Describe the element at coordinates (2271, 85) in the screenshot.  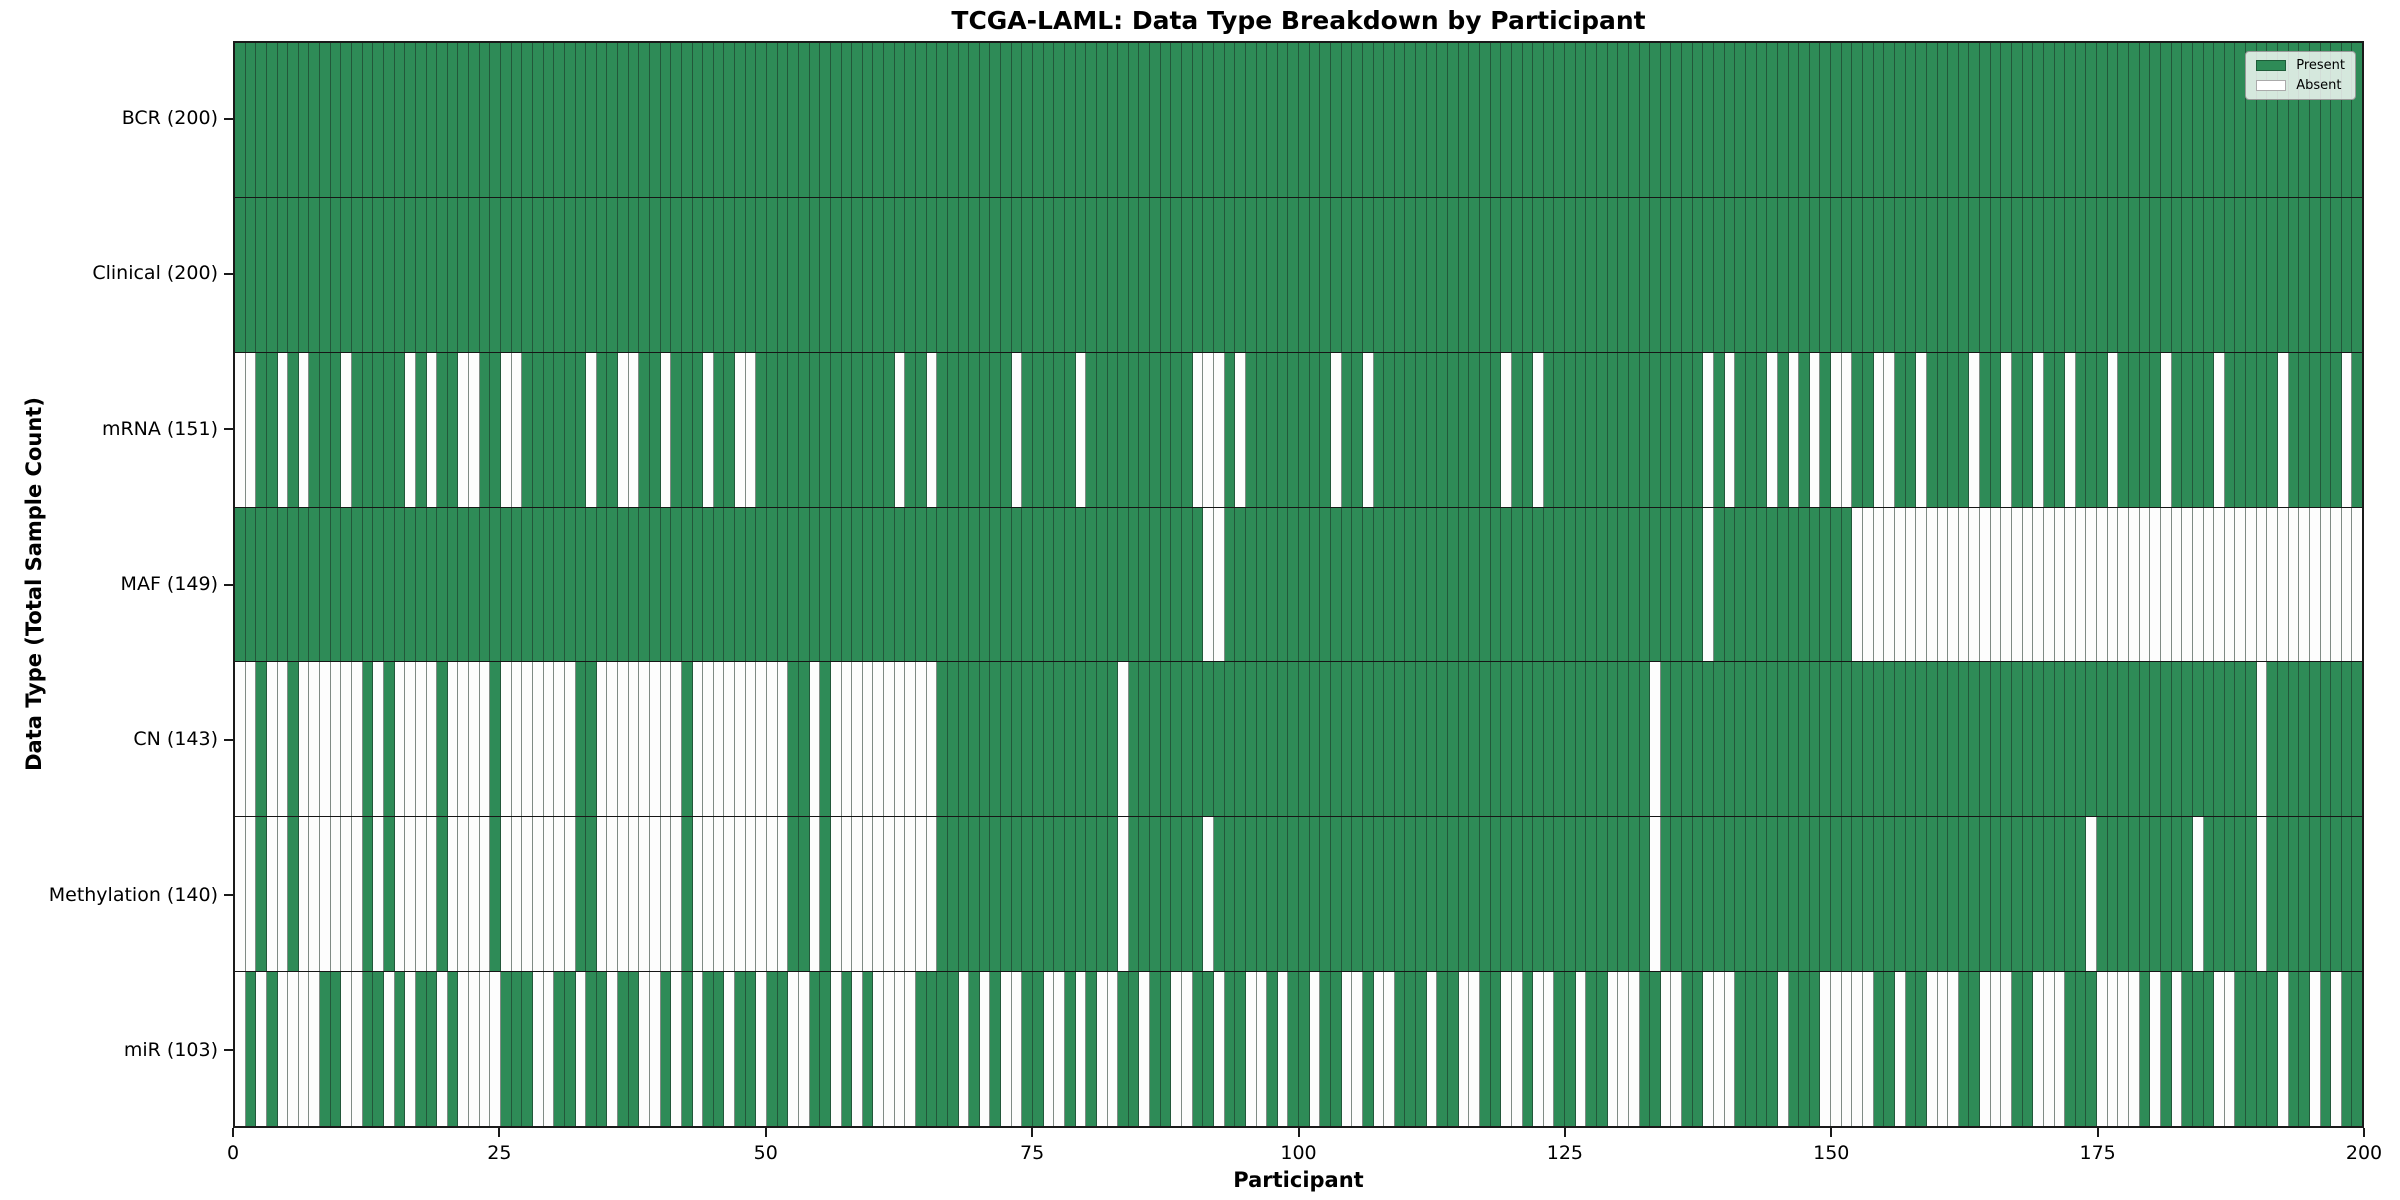
I see `absent-swatch-icon` at that location.